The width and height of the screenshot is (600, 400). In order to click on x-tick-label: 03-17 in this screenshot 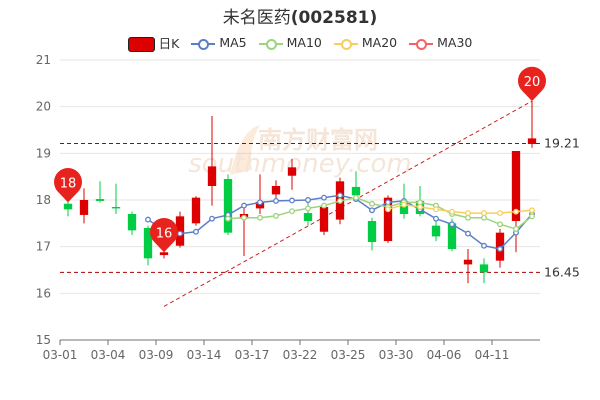, I will do `click(252, 355)`.